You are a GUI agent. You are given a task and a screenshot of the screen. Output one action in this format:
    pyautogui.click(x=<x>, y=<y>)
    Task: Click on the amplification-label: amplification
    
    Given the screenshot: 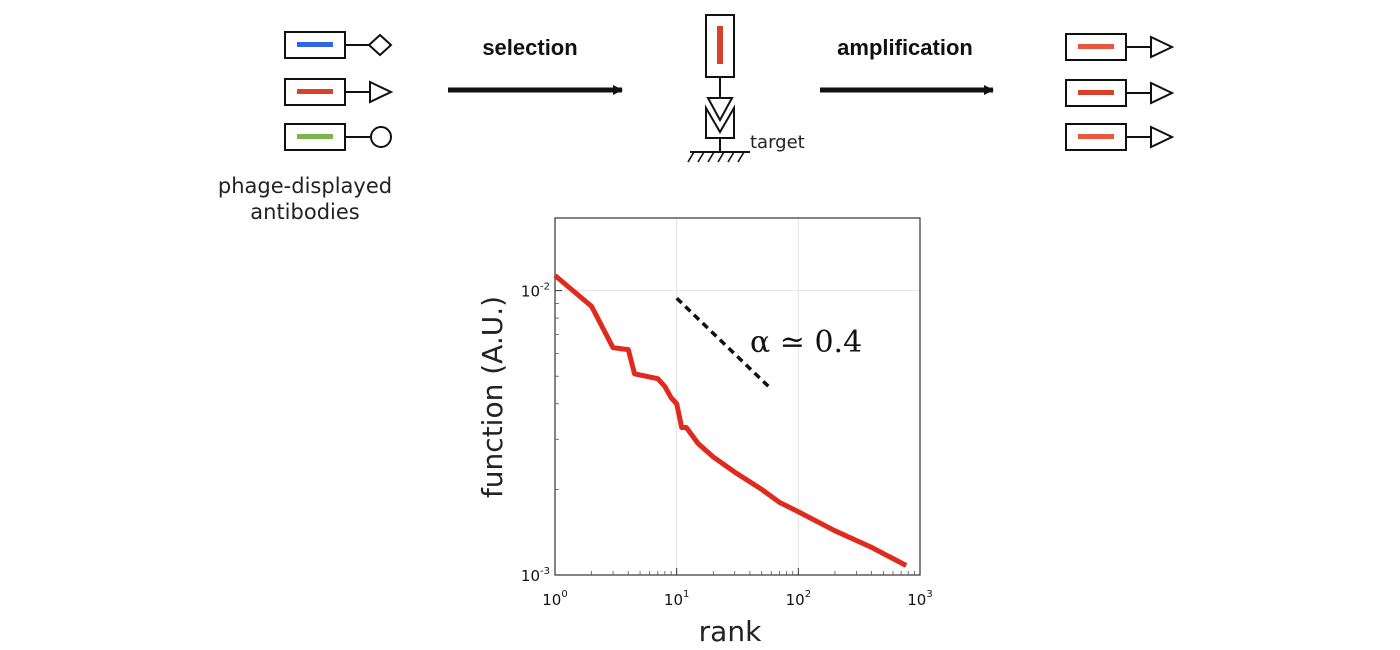 What is the action you would take?
    pyautogui.click(x=905, y=47)
    